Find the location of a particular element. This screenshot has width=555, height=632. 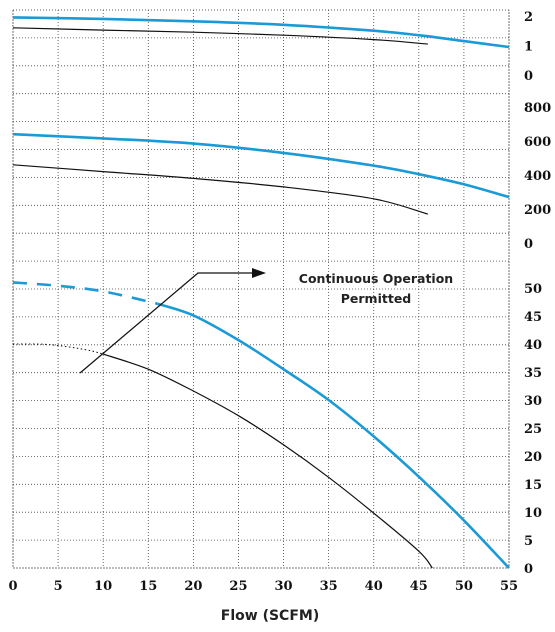

y-tick-label: 15 is located at coordinates (533, 485).